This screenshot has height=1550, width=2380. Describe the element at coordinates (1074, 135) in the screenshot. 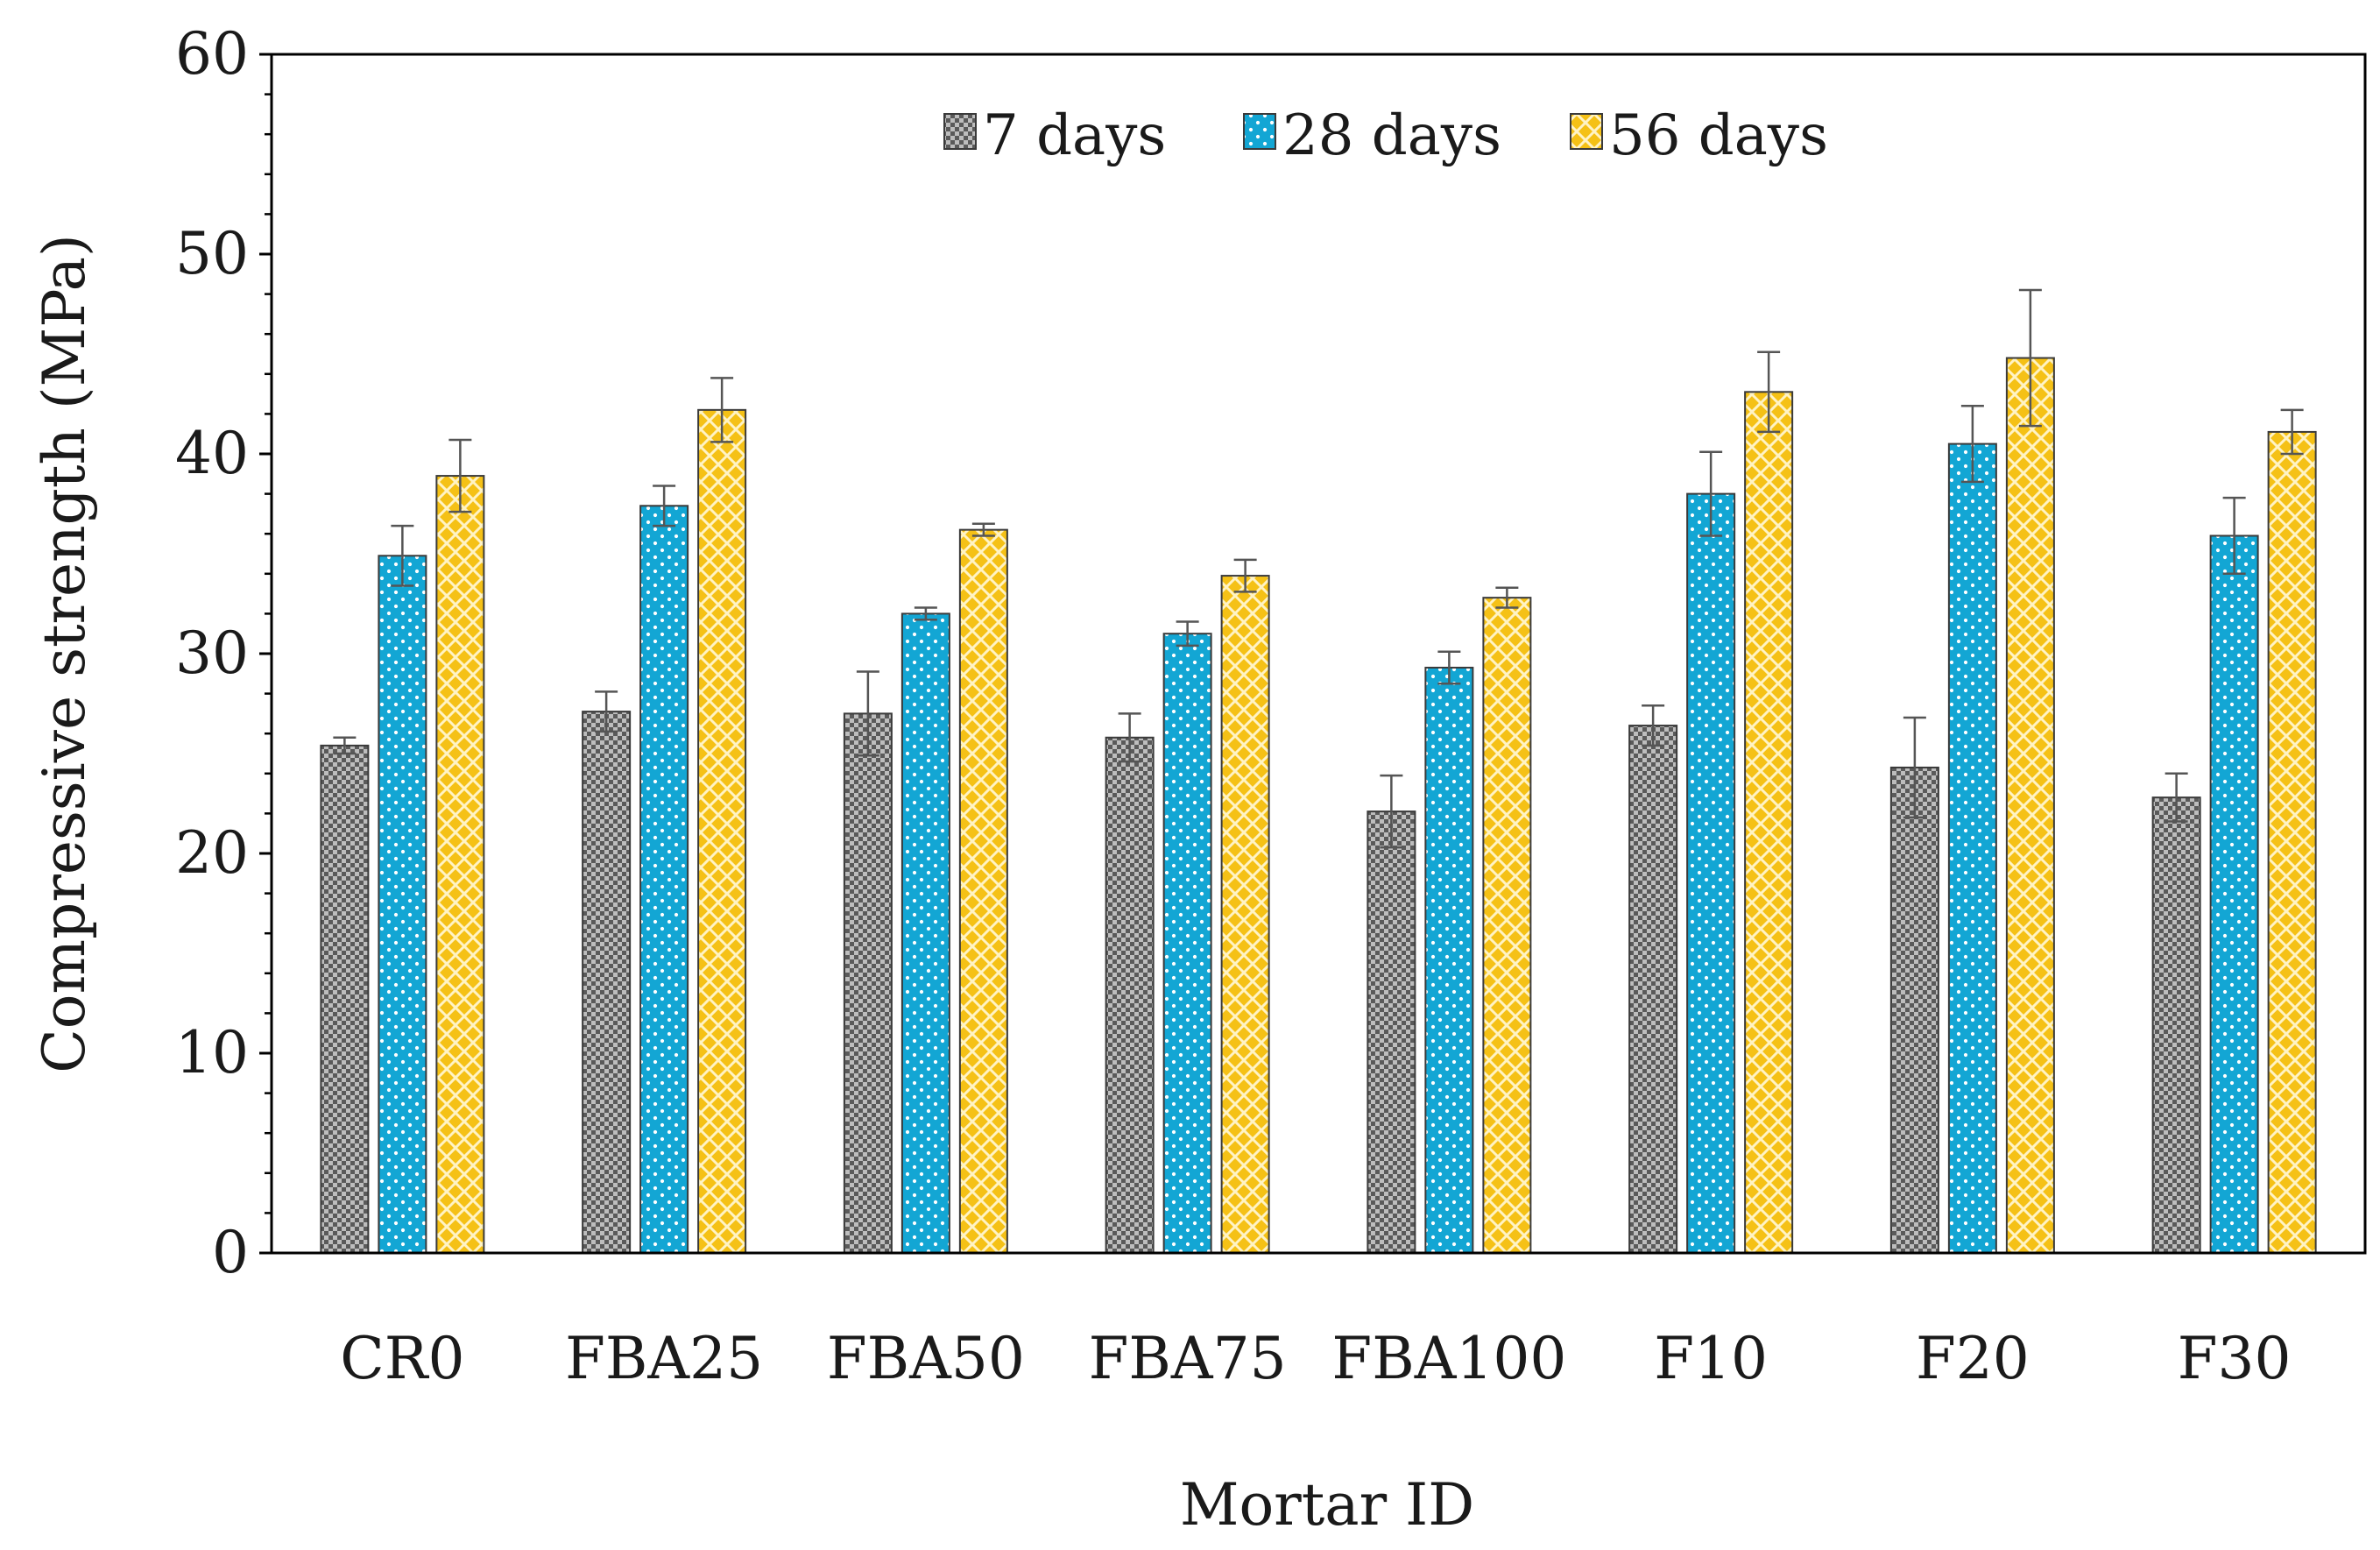

I see `legend-label: 7 days` at that location.